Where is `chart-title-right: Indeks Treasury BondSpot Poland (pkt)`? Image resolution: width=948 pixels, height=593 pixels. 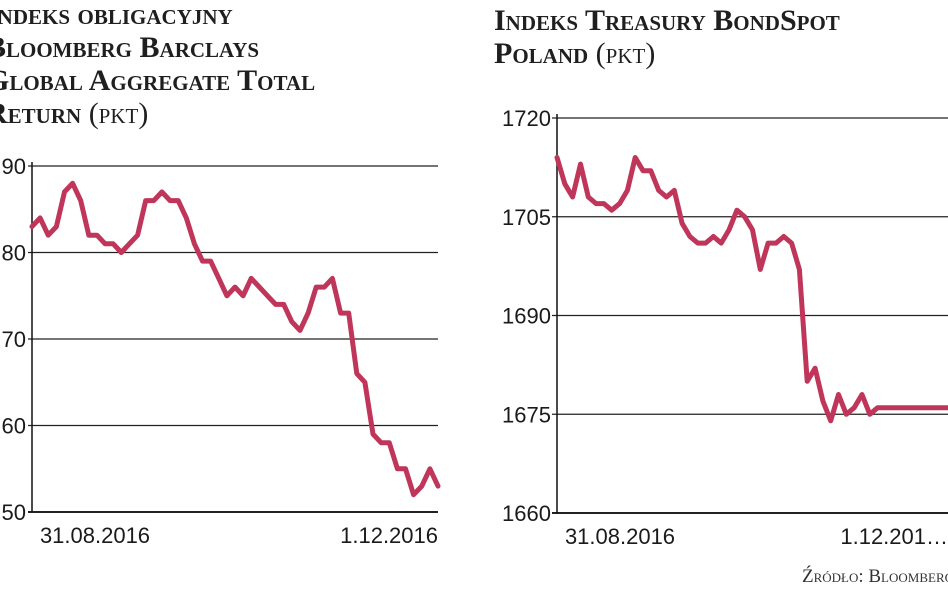 chart-title-right: Indeks Treasury BondSpot Poland (pkt) is located at coordinates (667, 37).